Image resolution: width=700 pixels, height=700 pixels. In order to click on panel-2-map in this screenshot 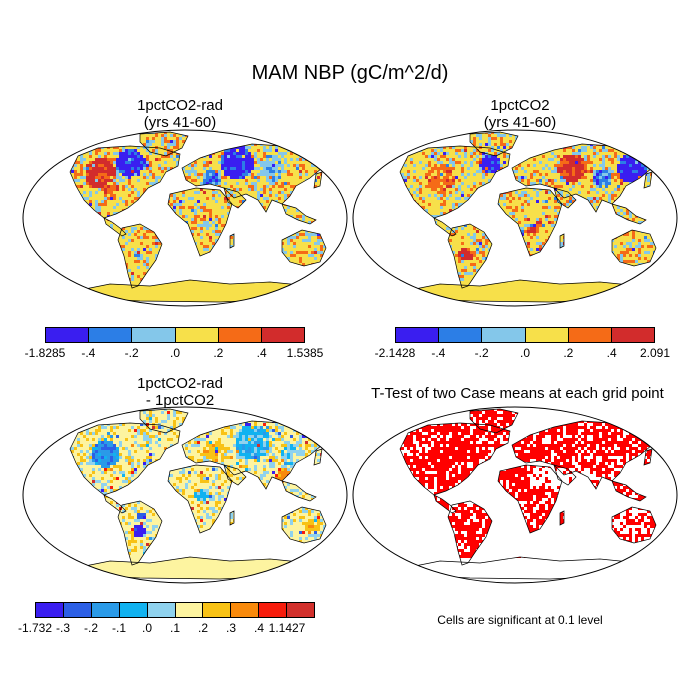, I will do `click(515, 218)`.